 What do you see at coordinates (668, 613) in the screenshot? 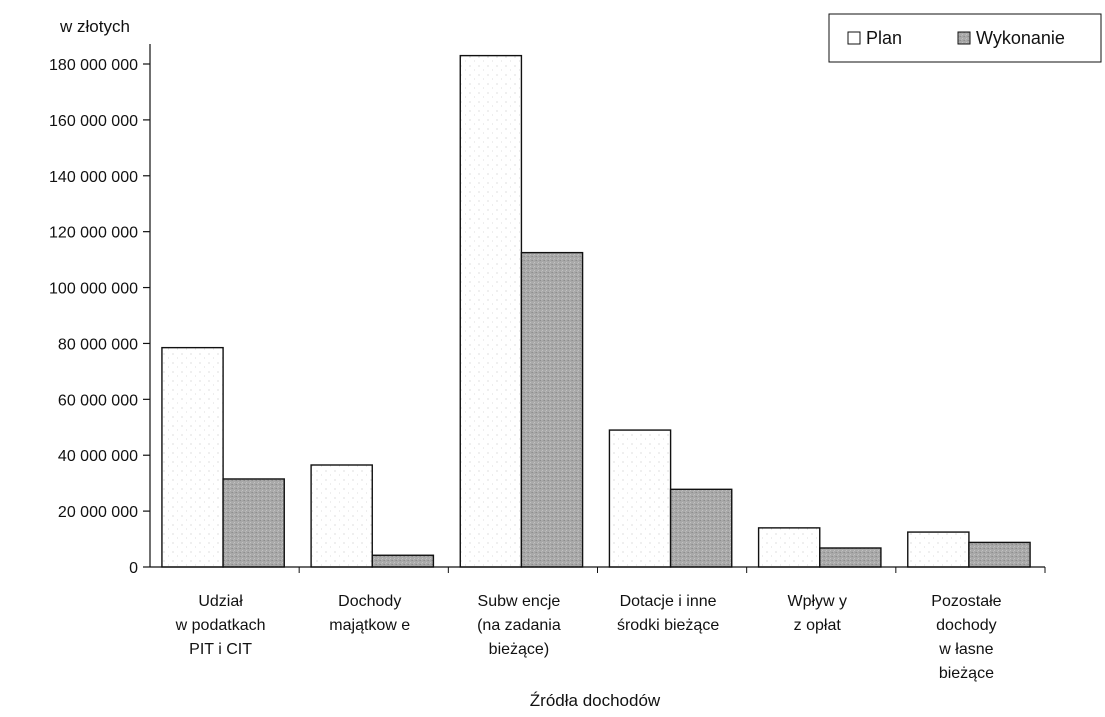
I see `x-category-label: Dotacje i inne środki bieżące` at bounding box center [668, 613].